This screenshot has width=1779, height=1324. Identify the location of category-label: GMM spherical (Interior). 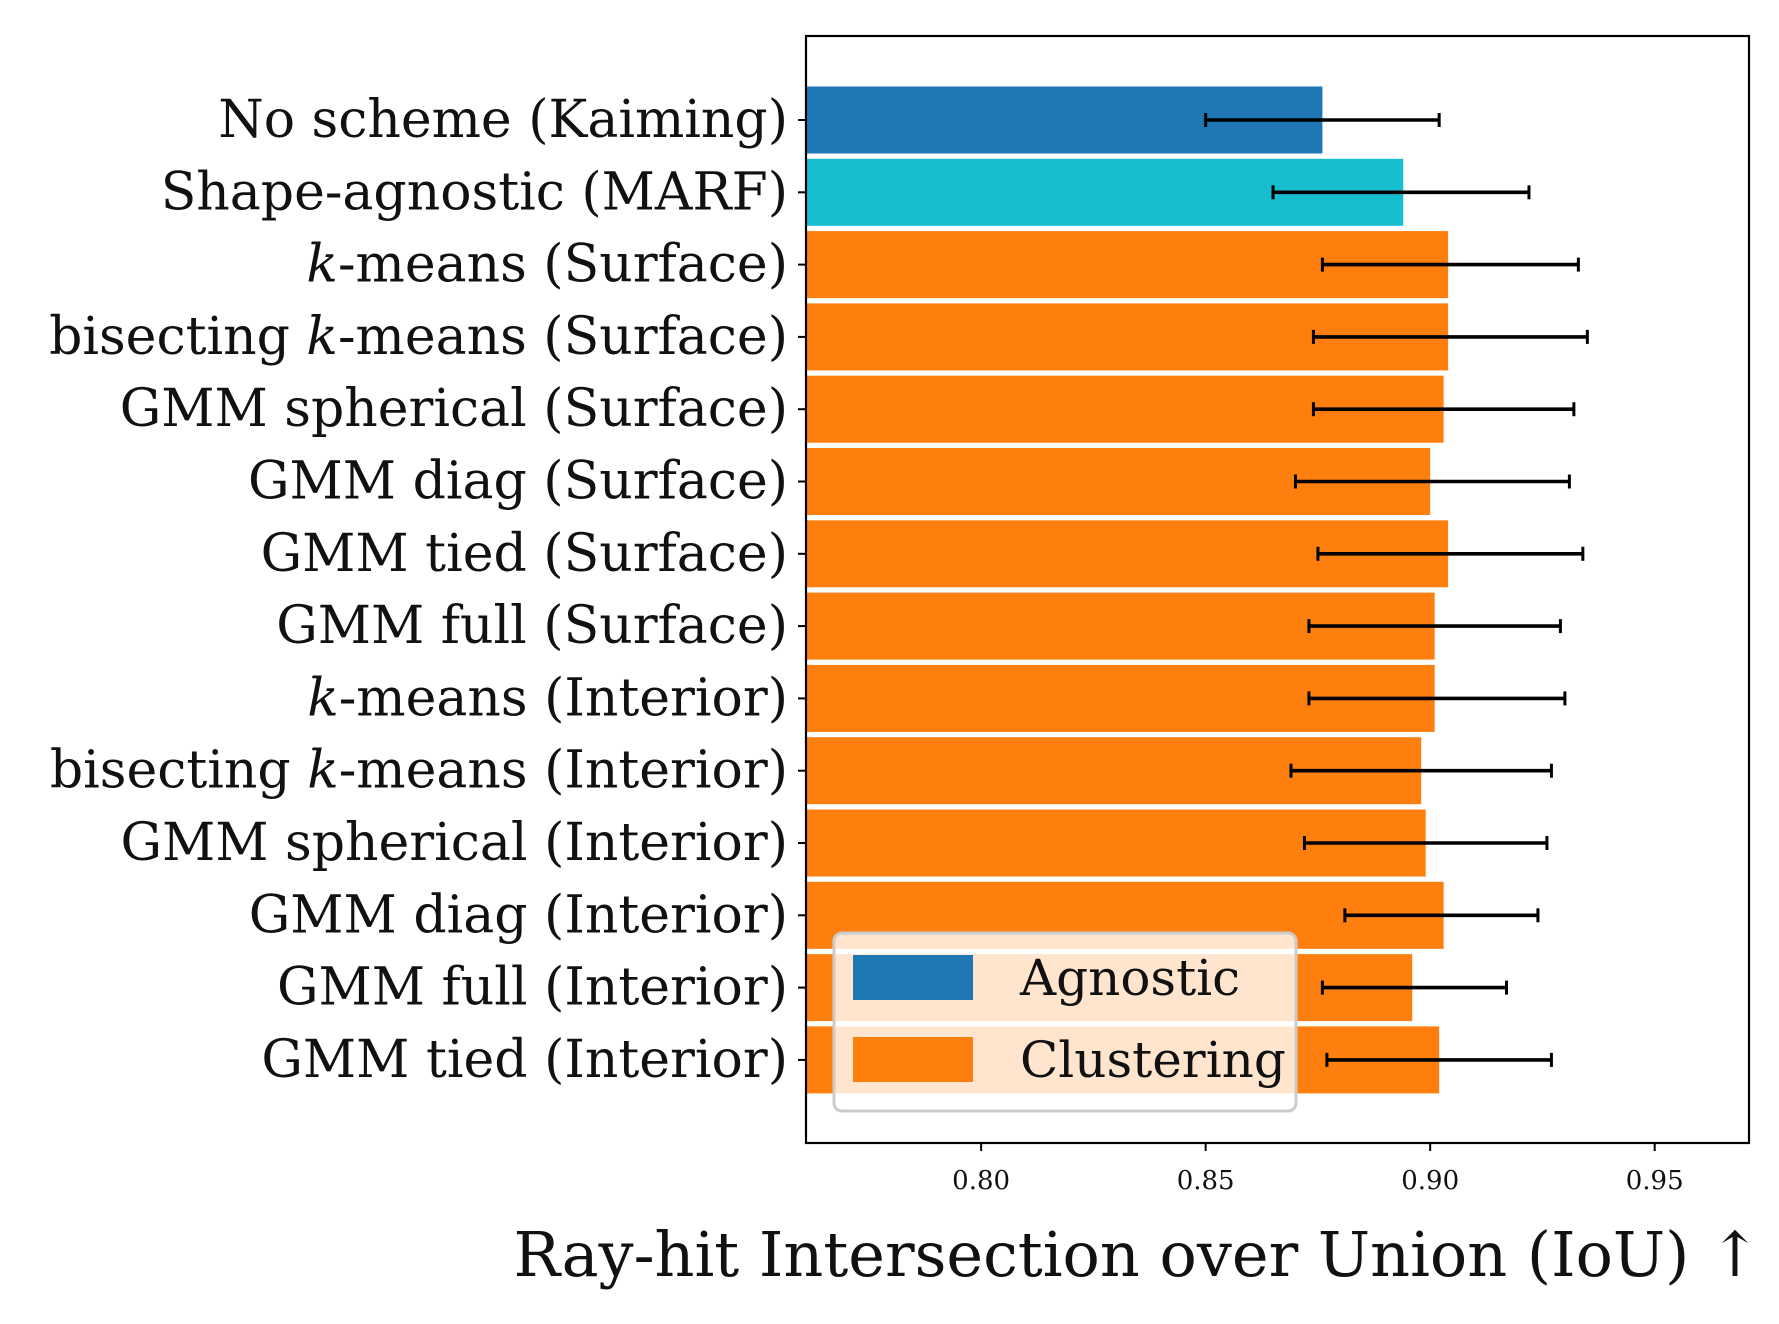
(455, 843).